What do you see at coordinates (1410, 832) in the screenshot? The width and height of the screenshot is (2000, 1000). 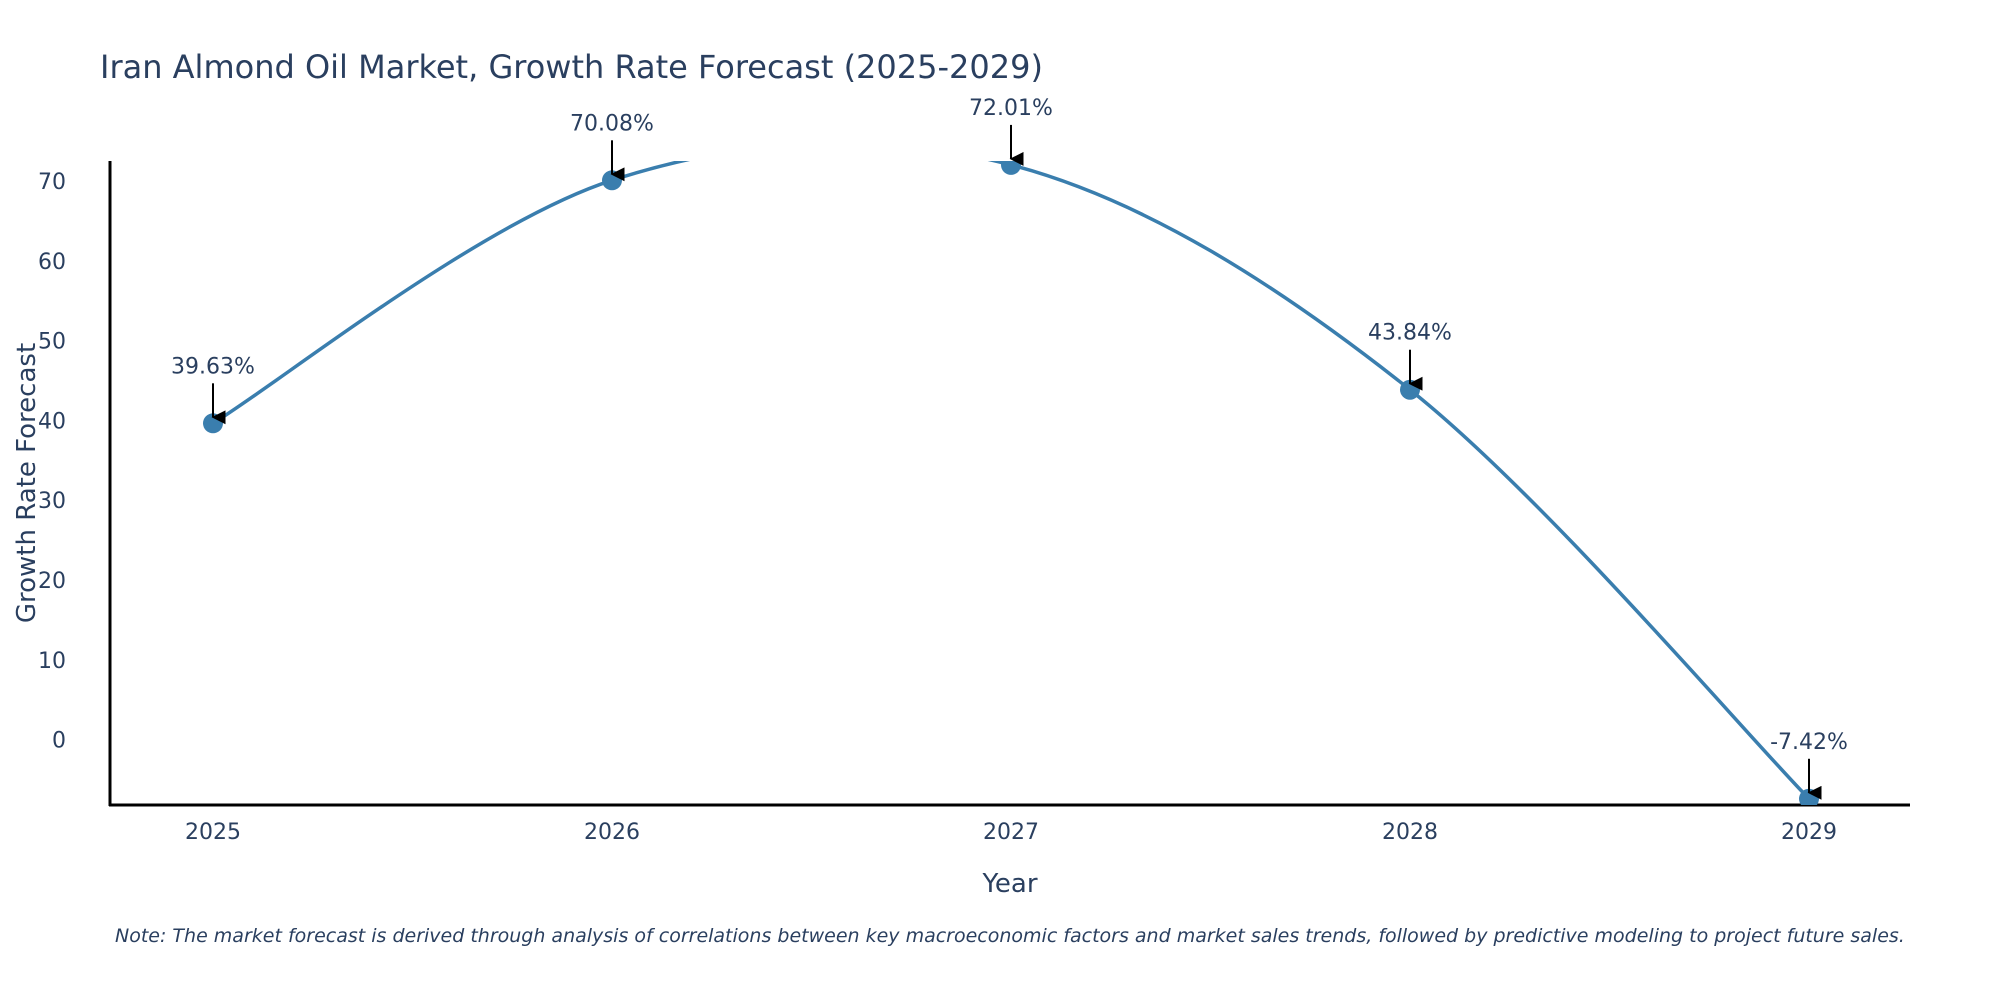 I see `x-tick-label: 2028` at bounding box center [1410, 832].